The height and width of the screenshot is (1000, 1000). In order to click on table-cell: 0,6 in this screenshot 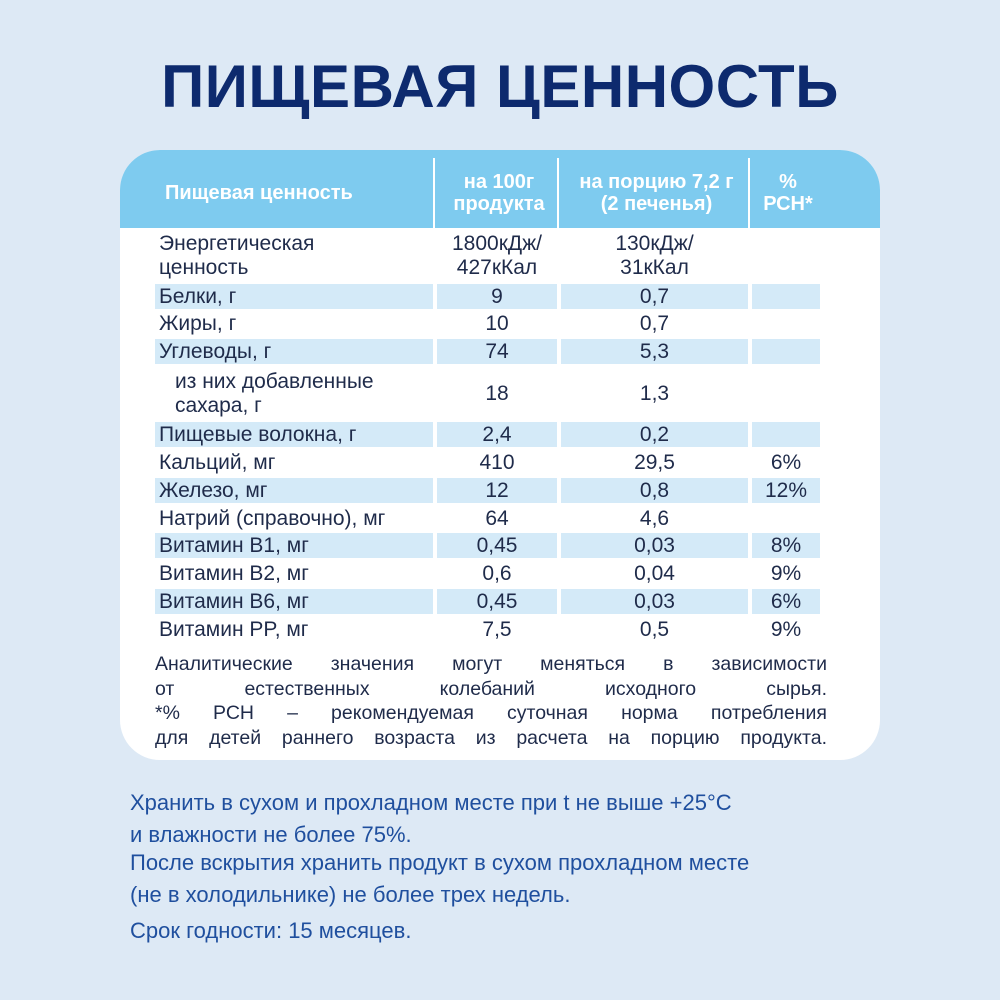, I will do `click(497, 573)`.